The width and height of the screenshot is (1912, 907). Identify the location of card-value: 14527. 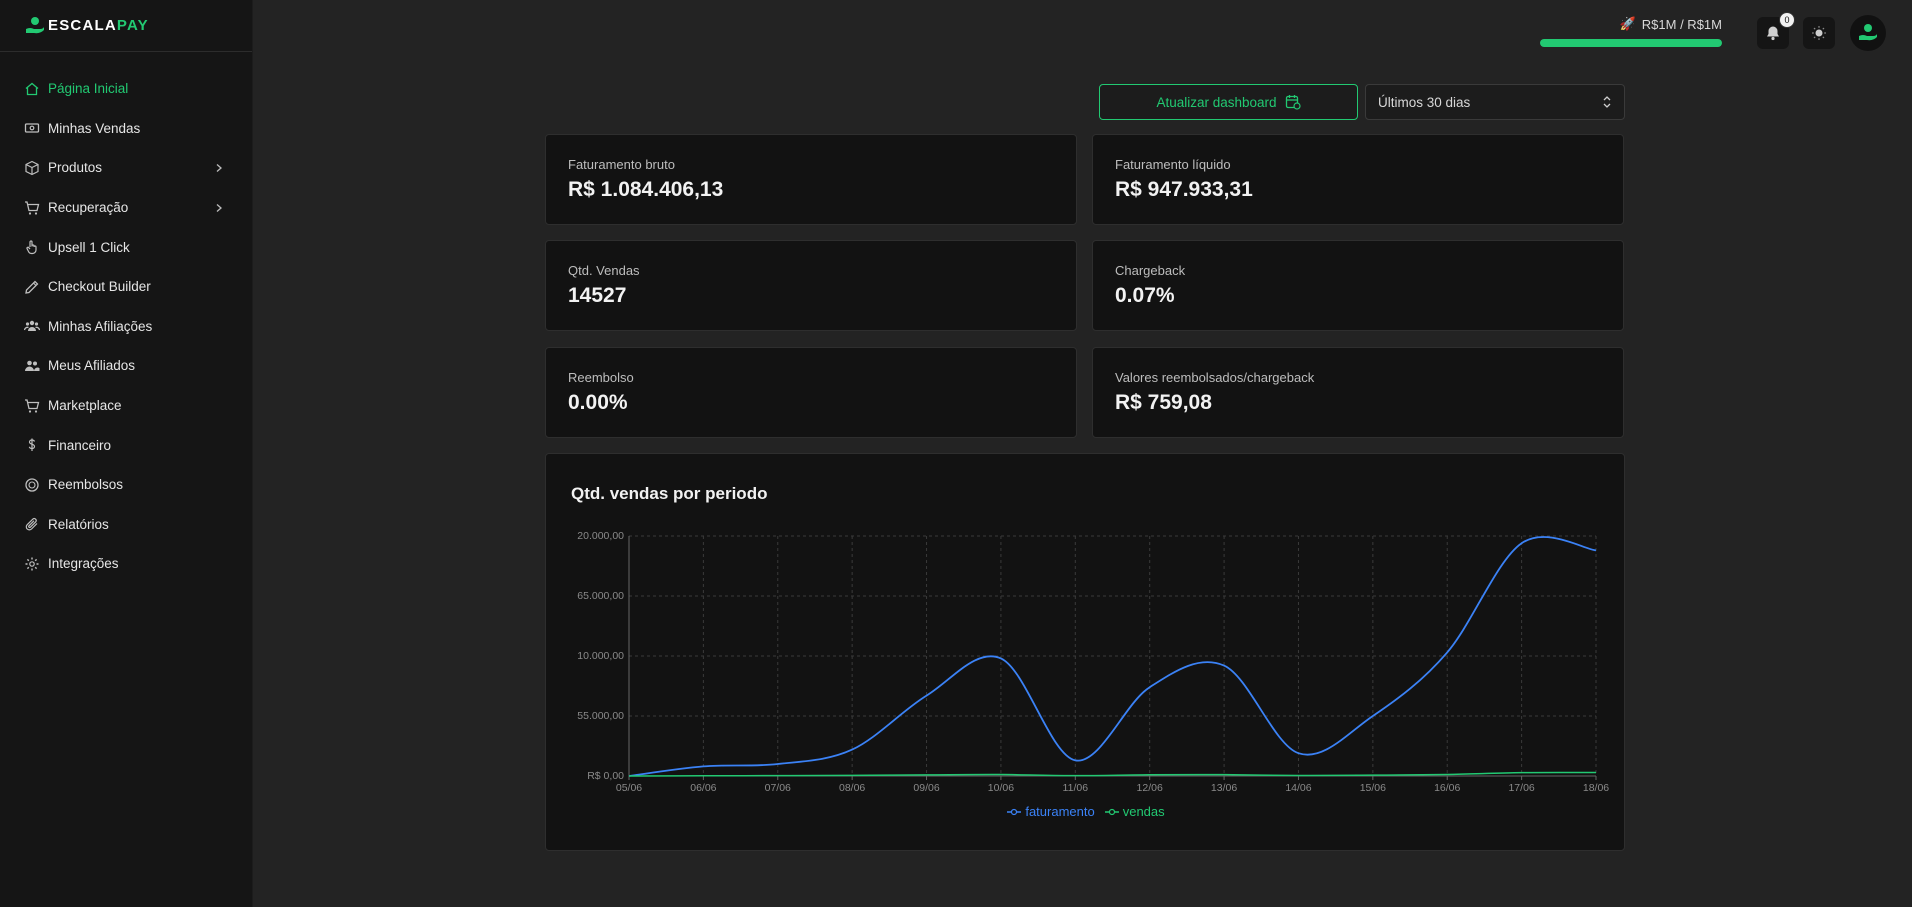
(597, 295).